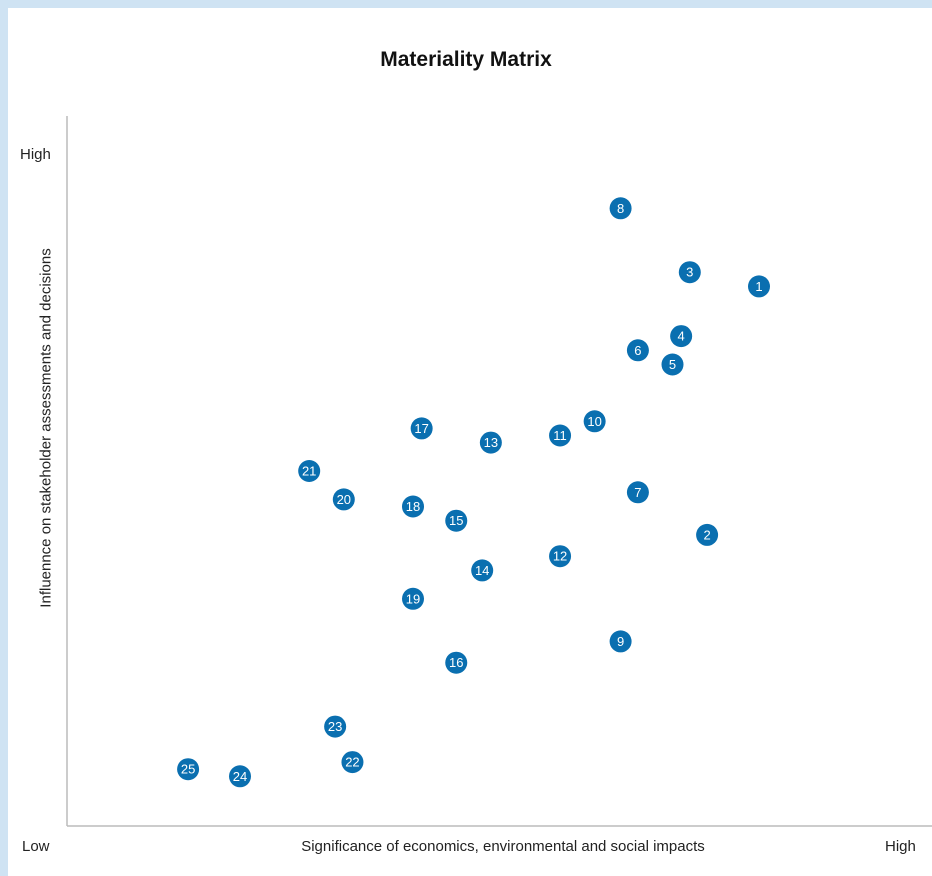  I want to click on point-20: 20, so click(343, 499).